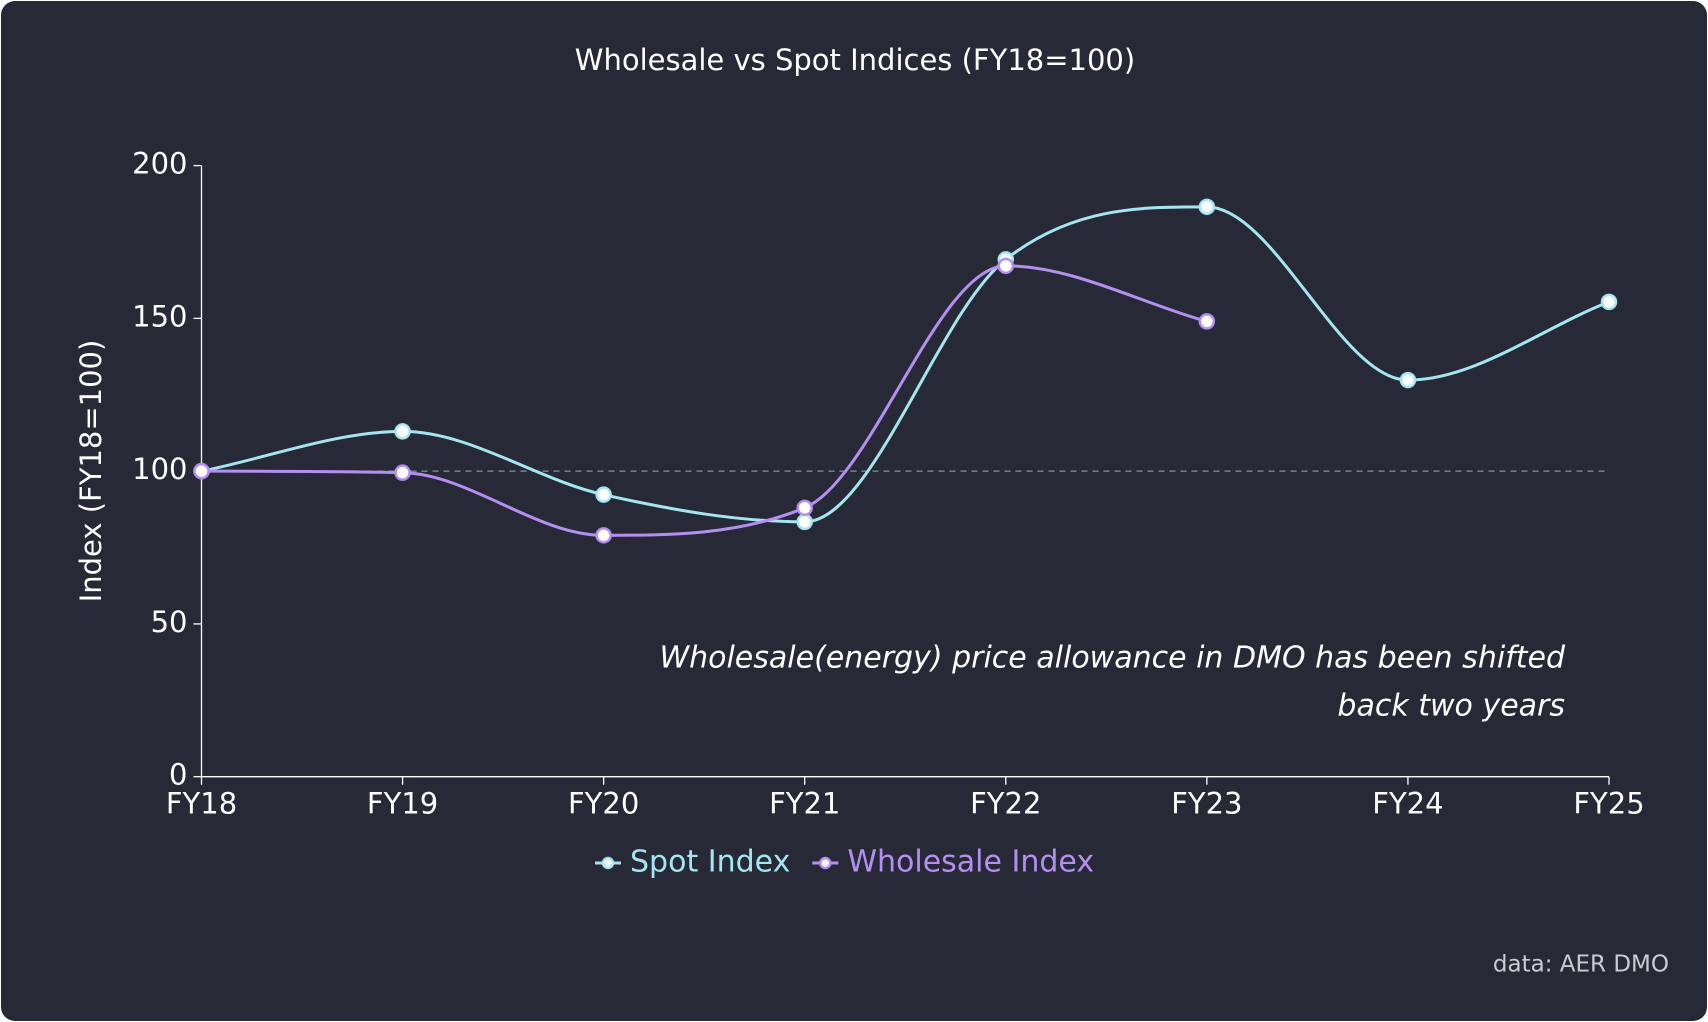 The image size is (1708, 1022). Describe the element at coordinates (970, 862) in the screenshot. I see `legend-label: Wholesale Index` at that location.